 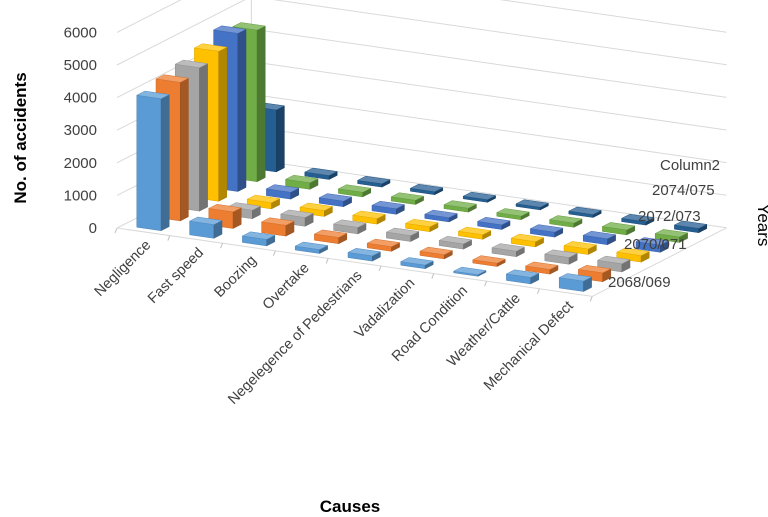 I want to click on x-tick-label: Fast speed, so click(x=176, y=276).